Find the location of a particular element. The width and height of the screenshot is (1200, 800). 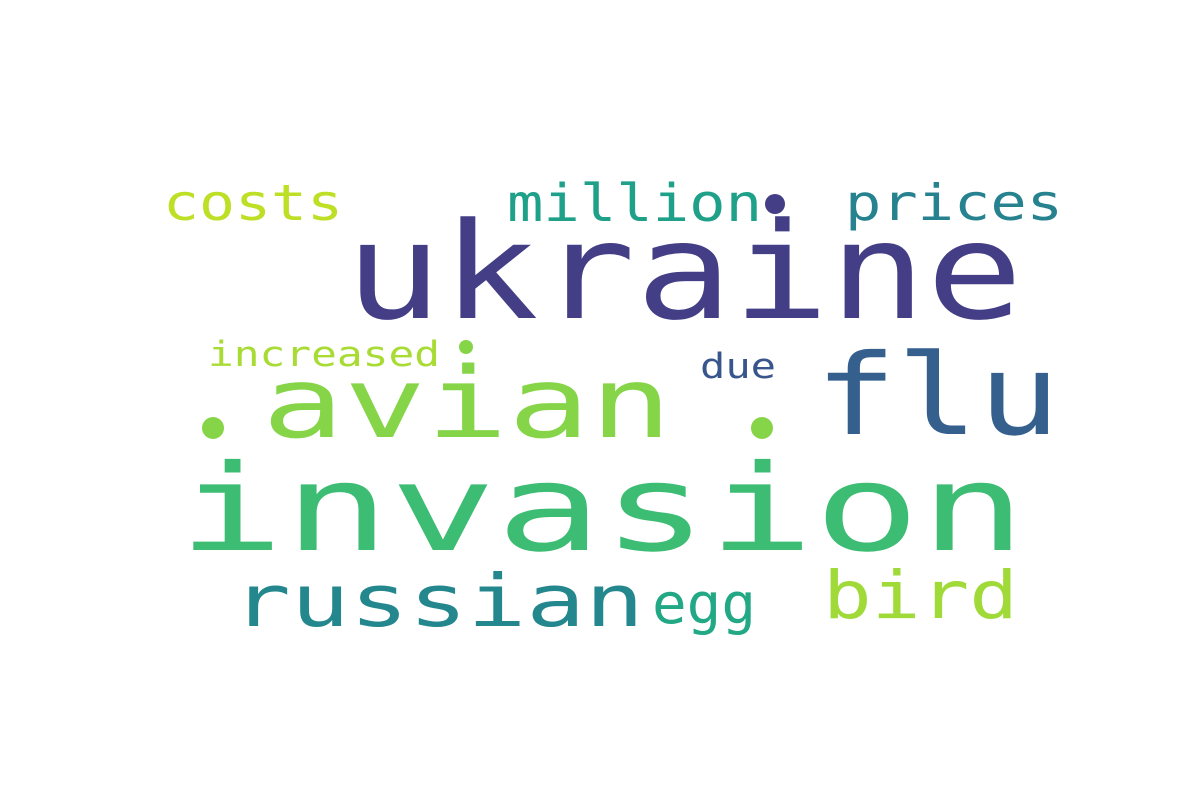

word-prices: prices is located at coordinates (954, 203).